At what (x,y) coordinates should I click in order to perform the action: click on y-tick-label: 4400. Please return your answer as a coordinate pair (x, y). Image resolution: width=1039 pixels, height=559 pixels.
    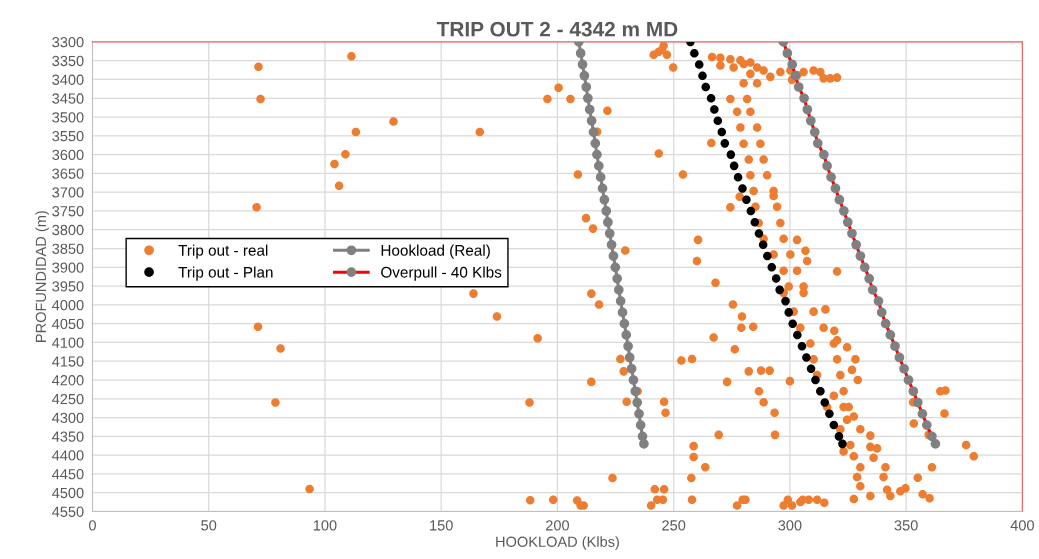
    Looking at the image, I should click on (68, 455).